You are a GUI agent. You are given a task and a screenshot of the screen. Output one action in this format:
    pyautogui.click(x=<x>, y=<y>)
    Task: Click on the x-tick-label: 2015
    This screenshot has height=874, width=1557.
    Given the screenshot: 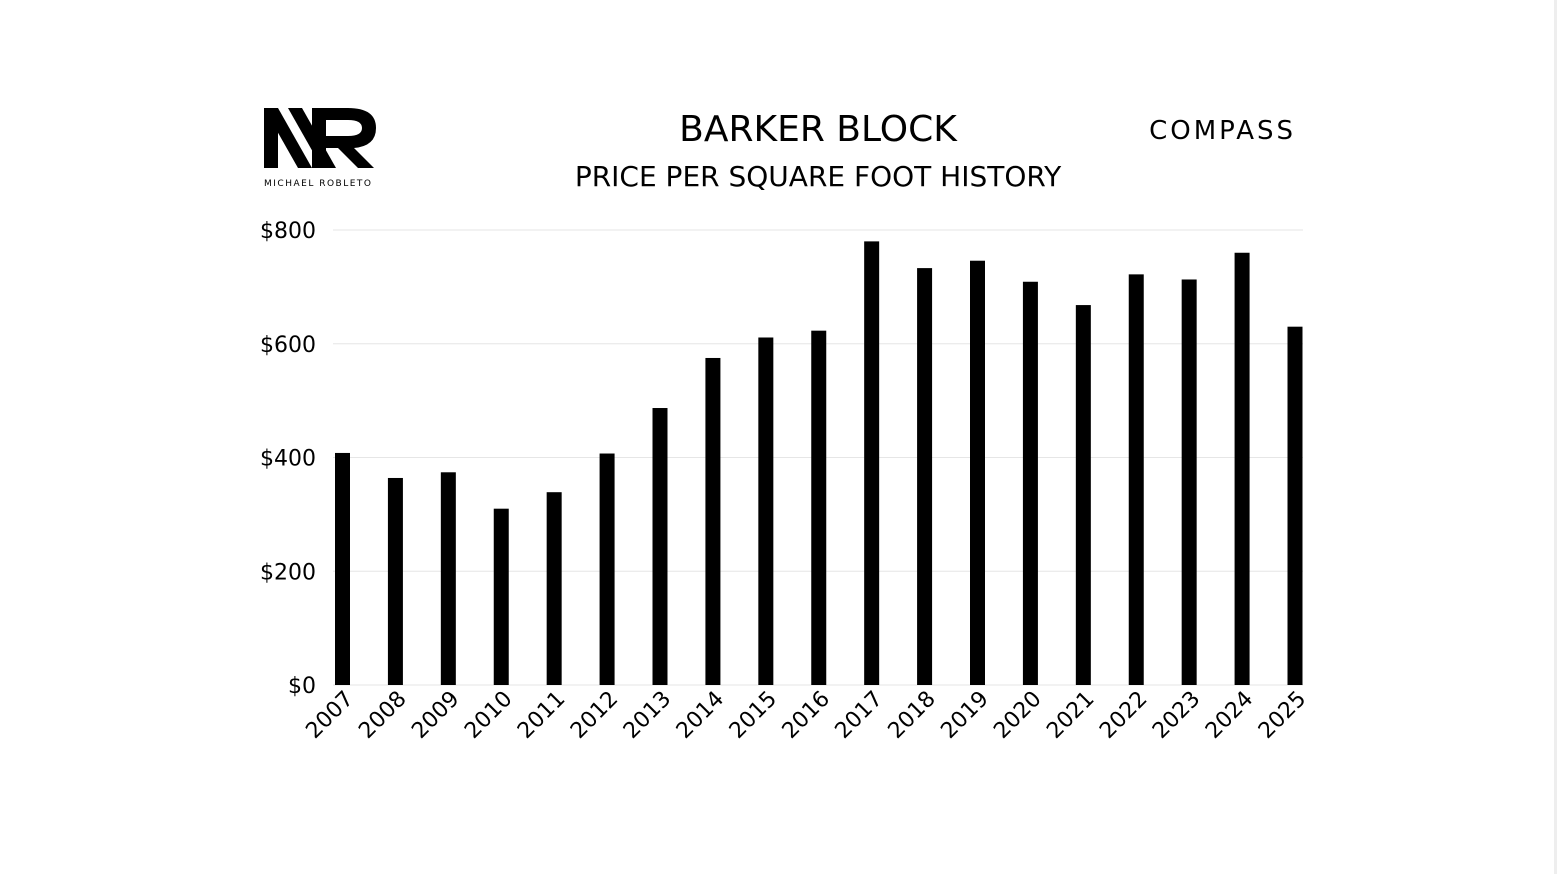 What is the action you would take?
    pyautogui.click(x=753, y=715)
    